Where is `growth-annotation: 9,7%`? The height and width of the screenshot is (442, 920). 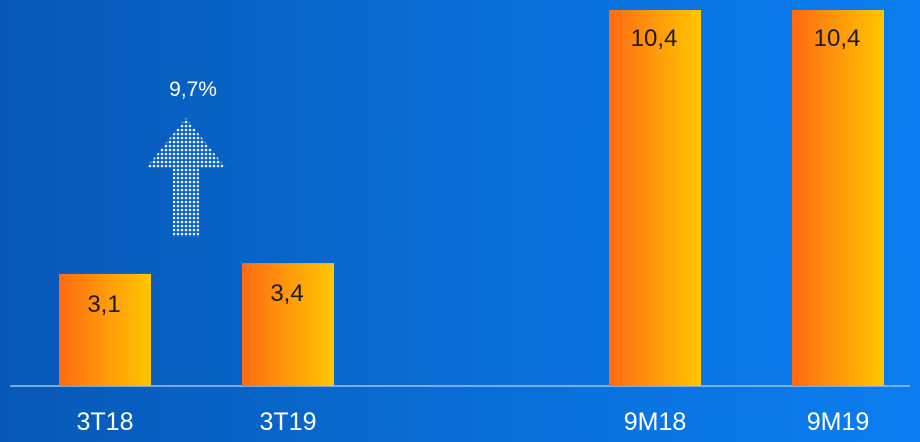 growth-annotation: 9,7% is located at coordinates (186, 157).